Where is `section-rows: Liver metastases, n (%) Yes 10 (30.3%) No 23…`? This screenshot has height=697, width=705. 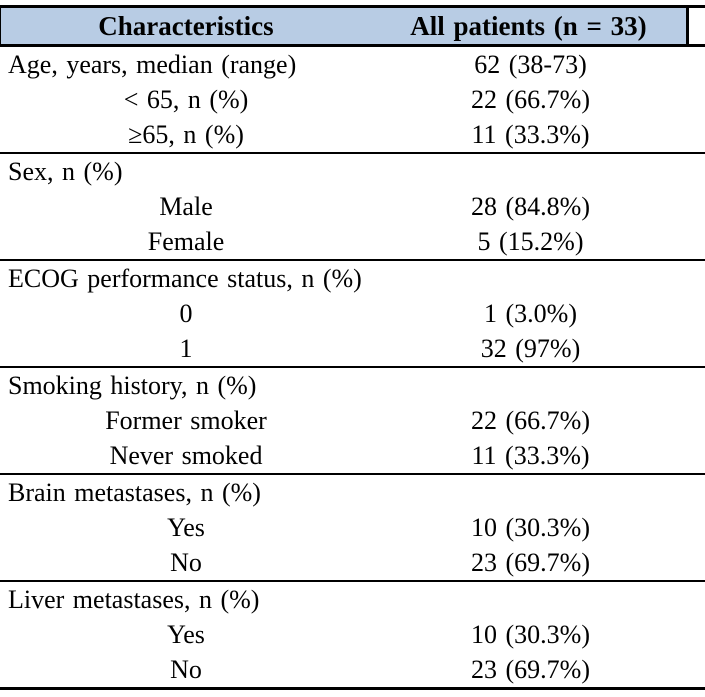
section-rows: Liver metastases, n (%) Yes 10 (30.3%) No 23… is located at coordinates (344, 634).